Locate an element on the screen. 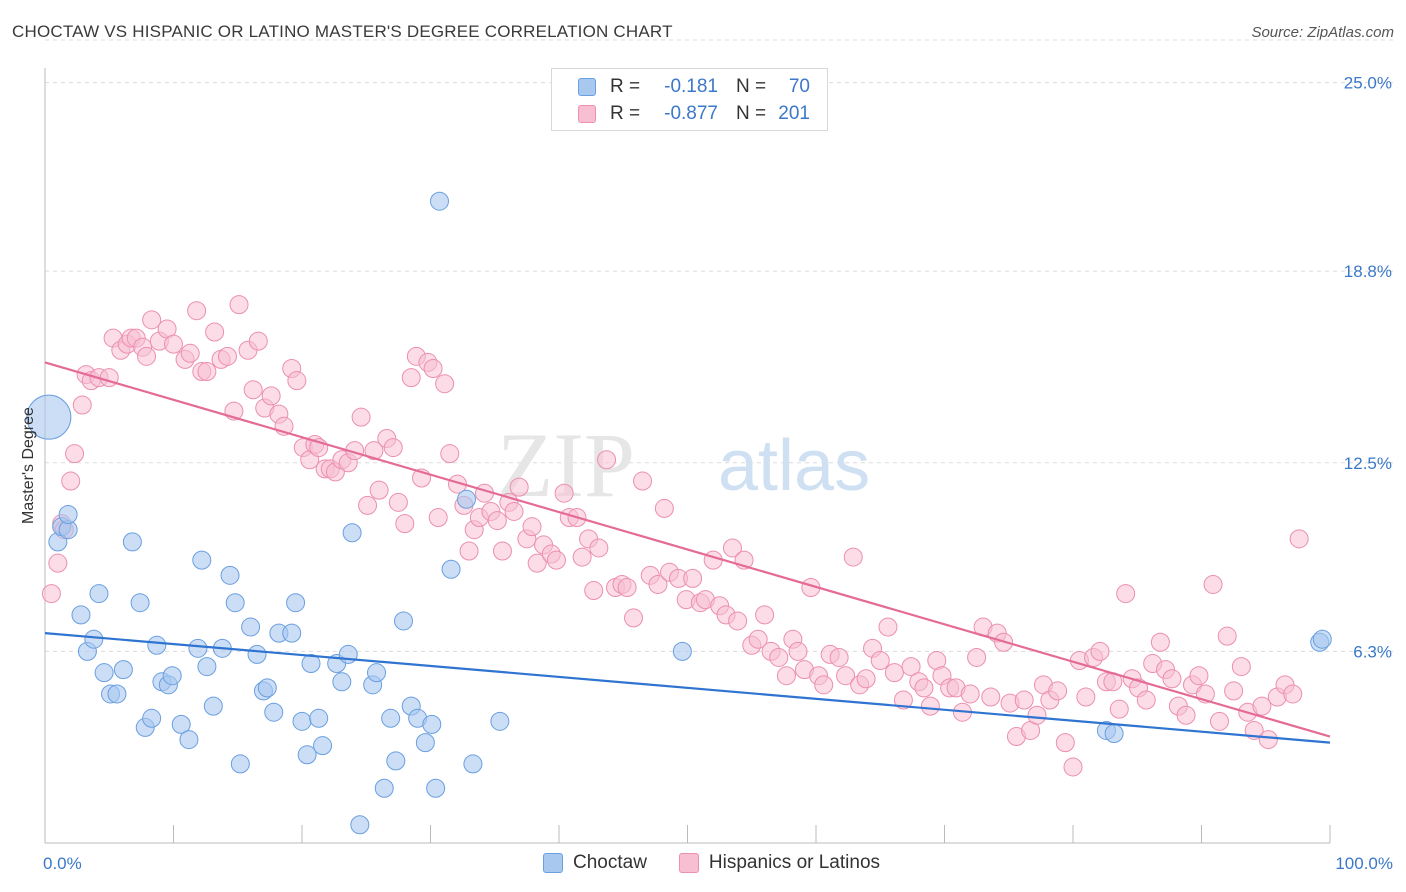 The height and width of the screenshot is (892, 1406). legend-row-hispanic: R = -0.877 N = 201 is located at coordinates (681, 114).